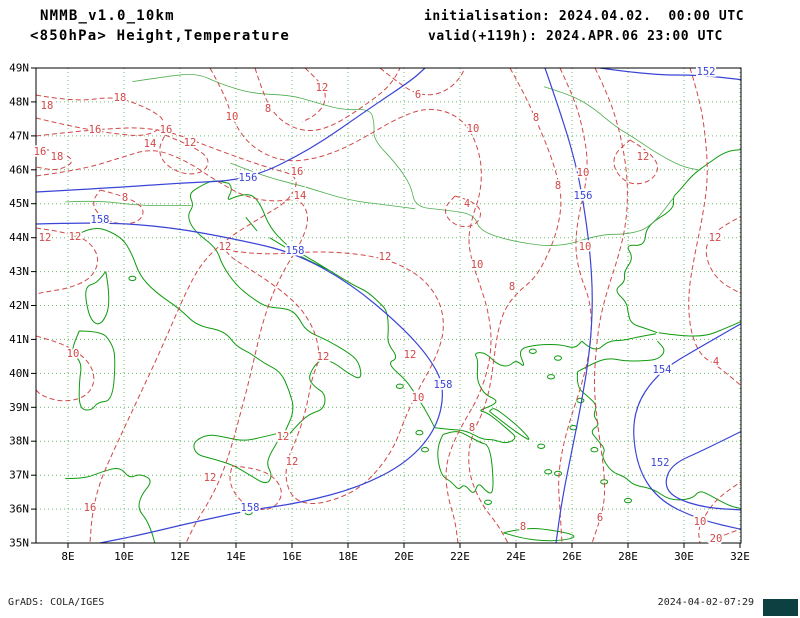  What do you see at coordinates (716, 539) in the screenshot?
I see `contour-label: 20` at bounding box center [716, 539].